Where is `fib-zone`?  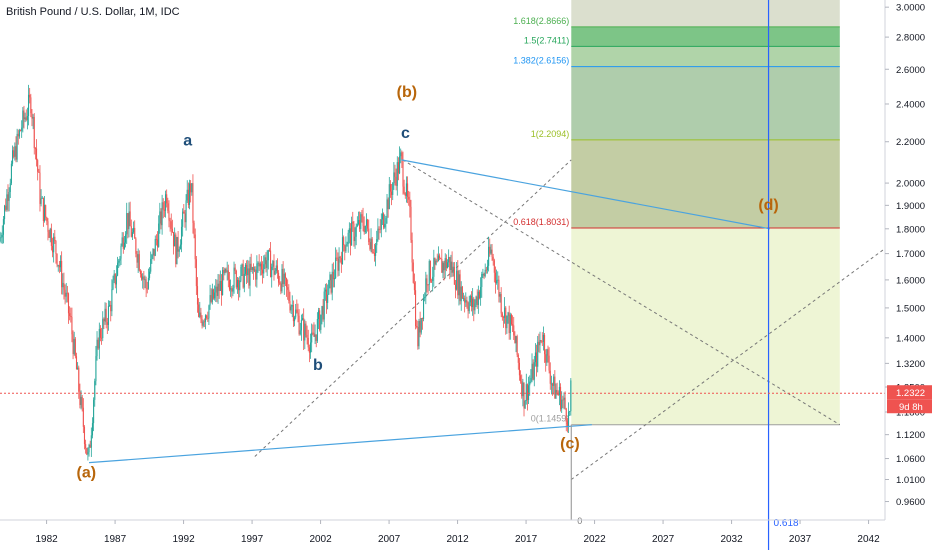
fib-zone is located at coordinates (705, 56).